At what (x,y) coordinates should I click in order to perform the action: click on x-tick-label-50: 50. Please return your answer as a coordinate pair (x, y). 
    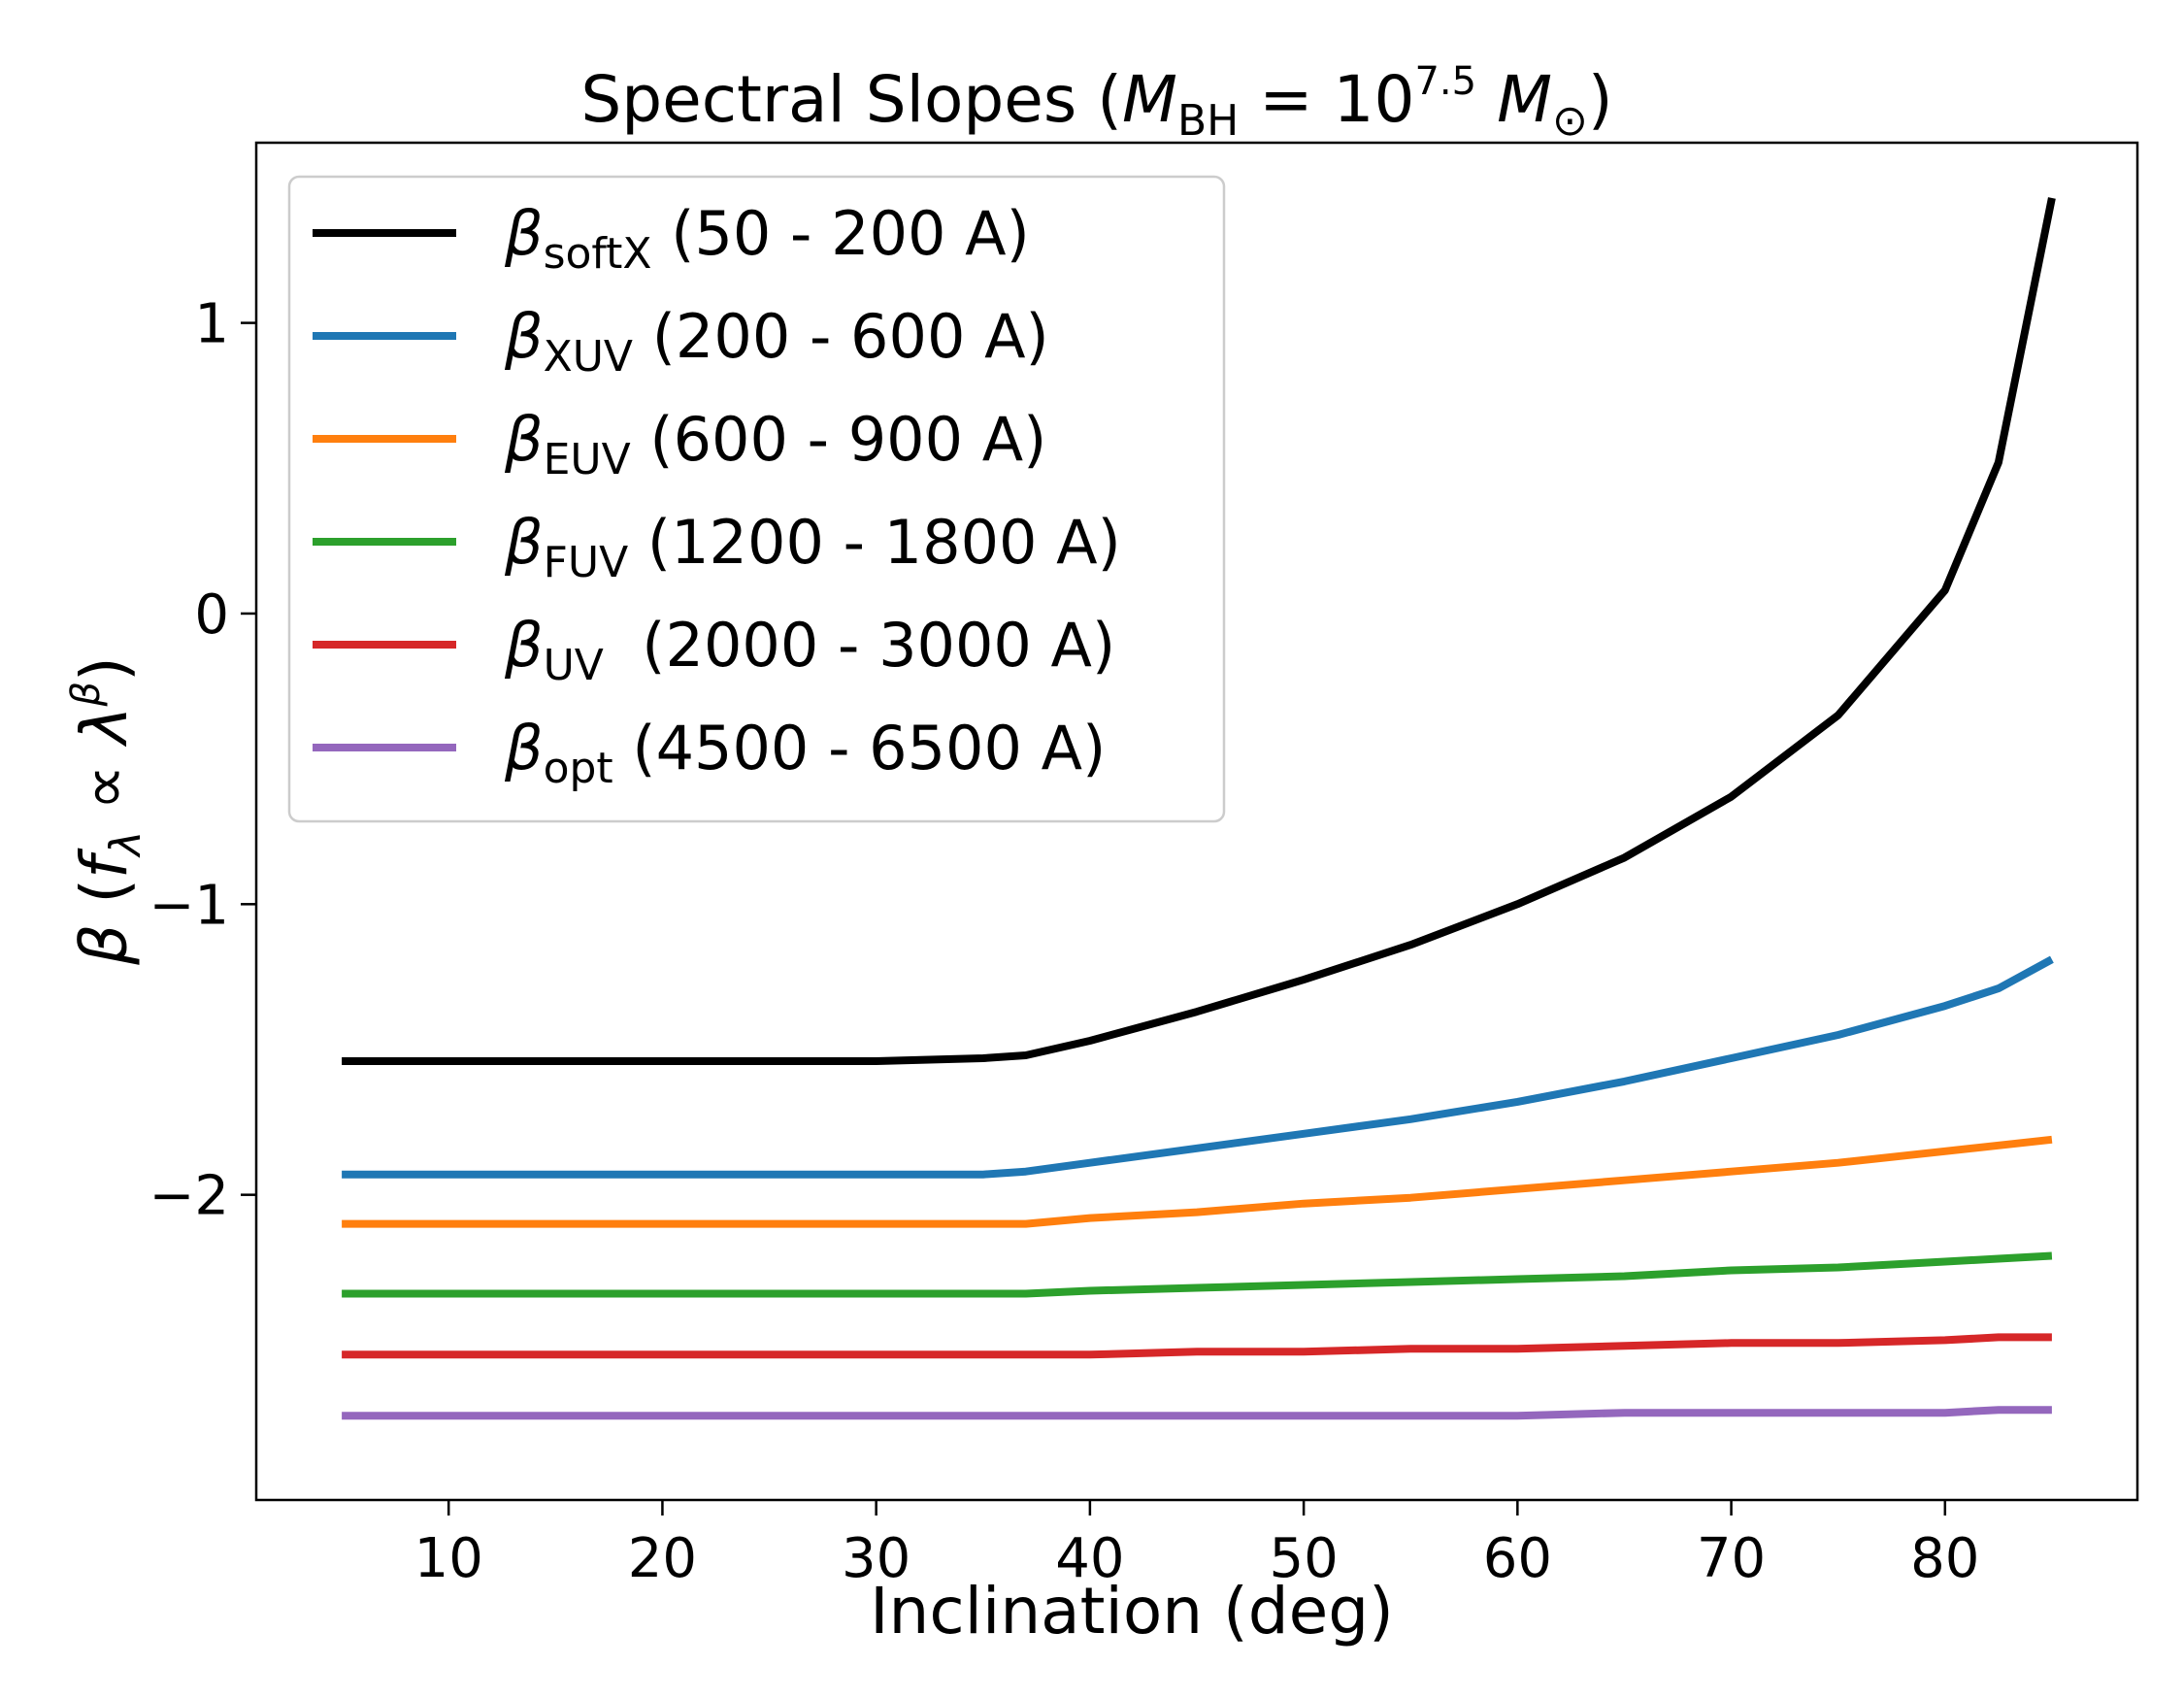
    Looking at the image, I should click on (1303, 1558).